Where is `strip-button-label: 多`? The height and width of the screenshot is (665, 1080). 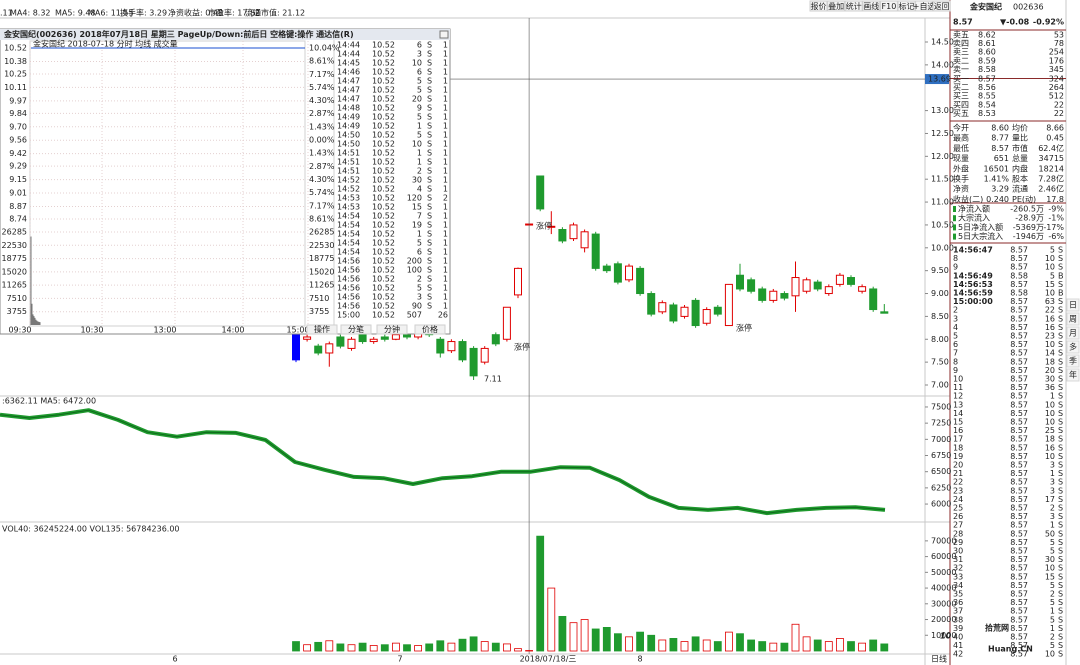 strip-button-label: 多 is located at coordinates (1073, 347).